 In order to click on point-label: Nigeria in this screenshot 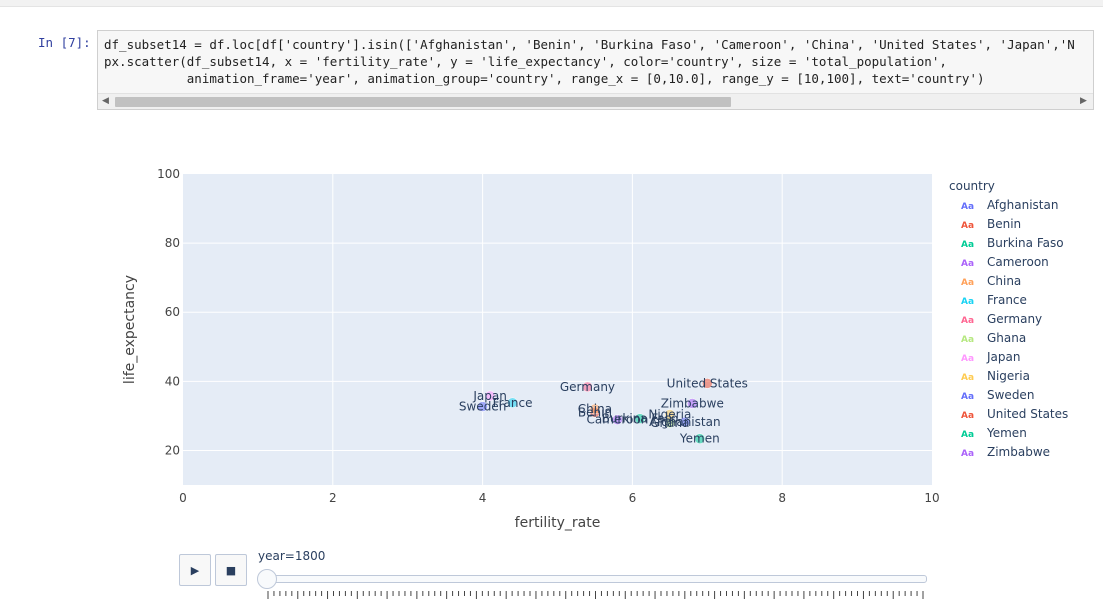, I will do `click(669, 415)`.